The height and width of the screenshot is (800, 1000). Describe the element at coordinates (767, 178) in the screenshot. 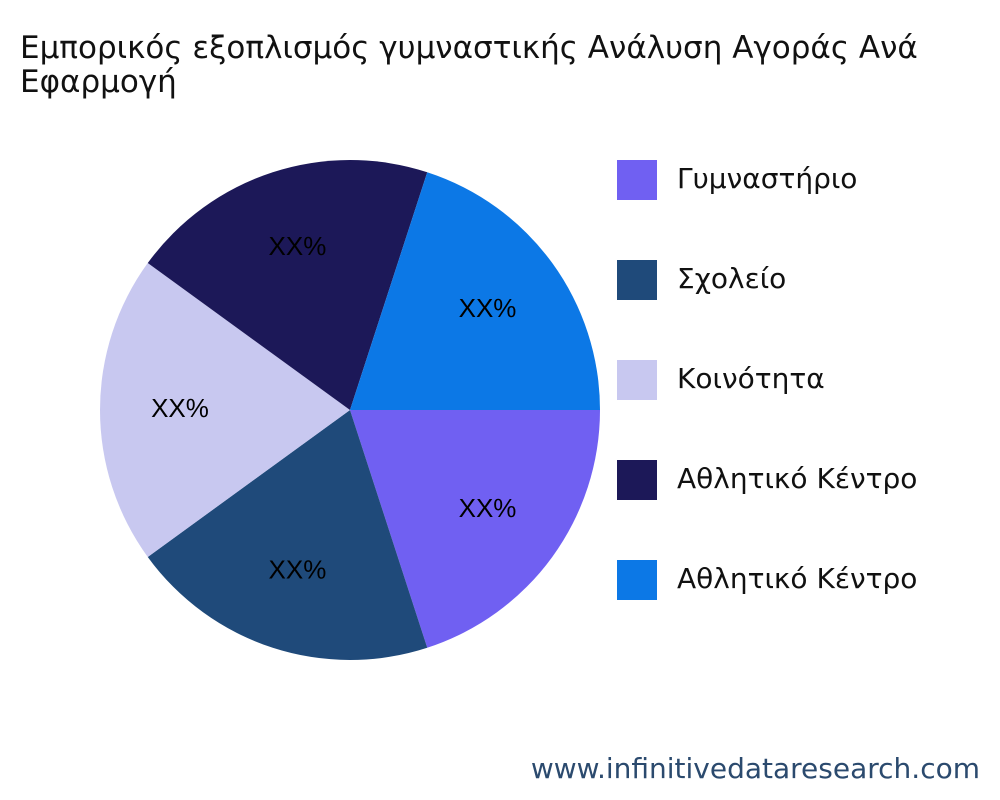

I see `legend-label: Γυμναστήριο` at that location.